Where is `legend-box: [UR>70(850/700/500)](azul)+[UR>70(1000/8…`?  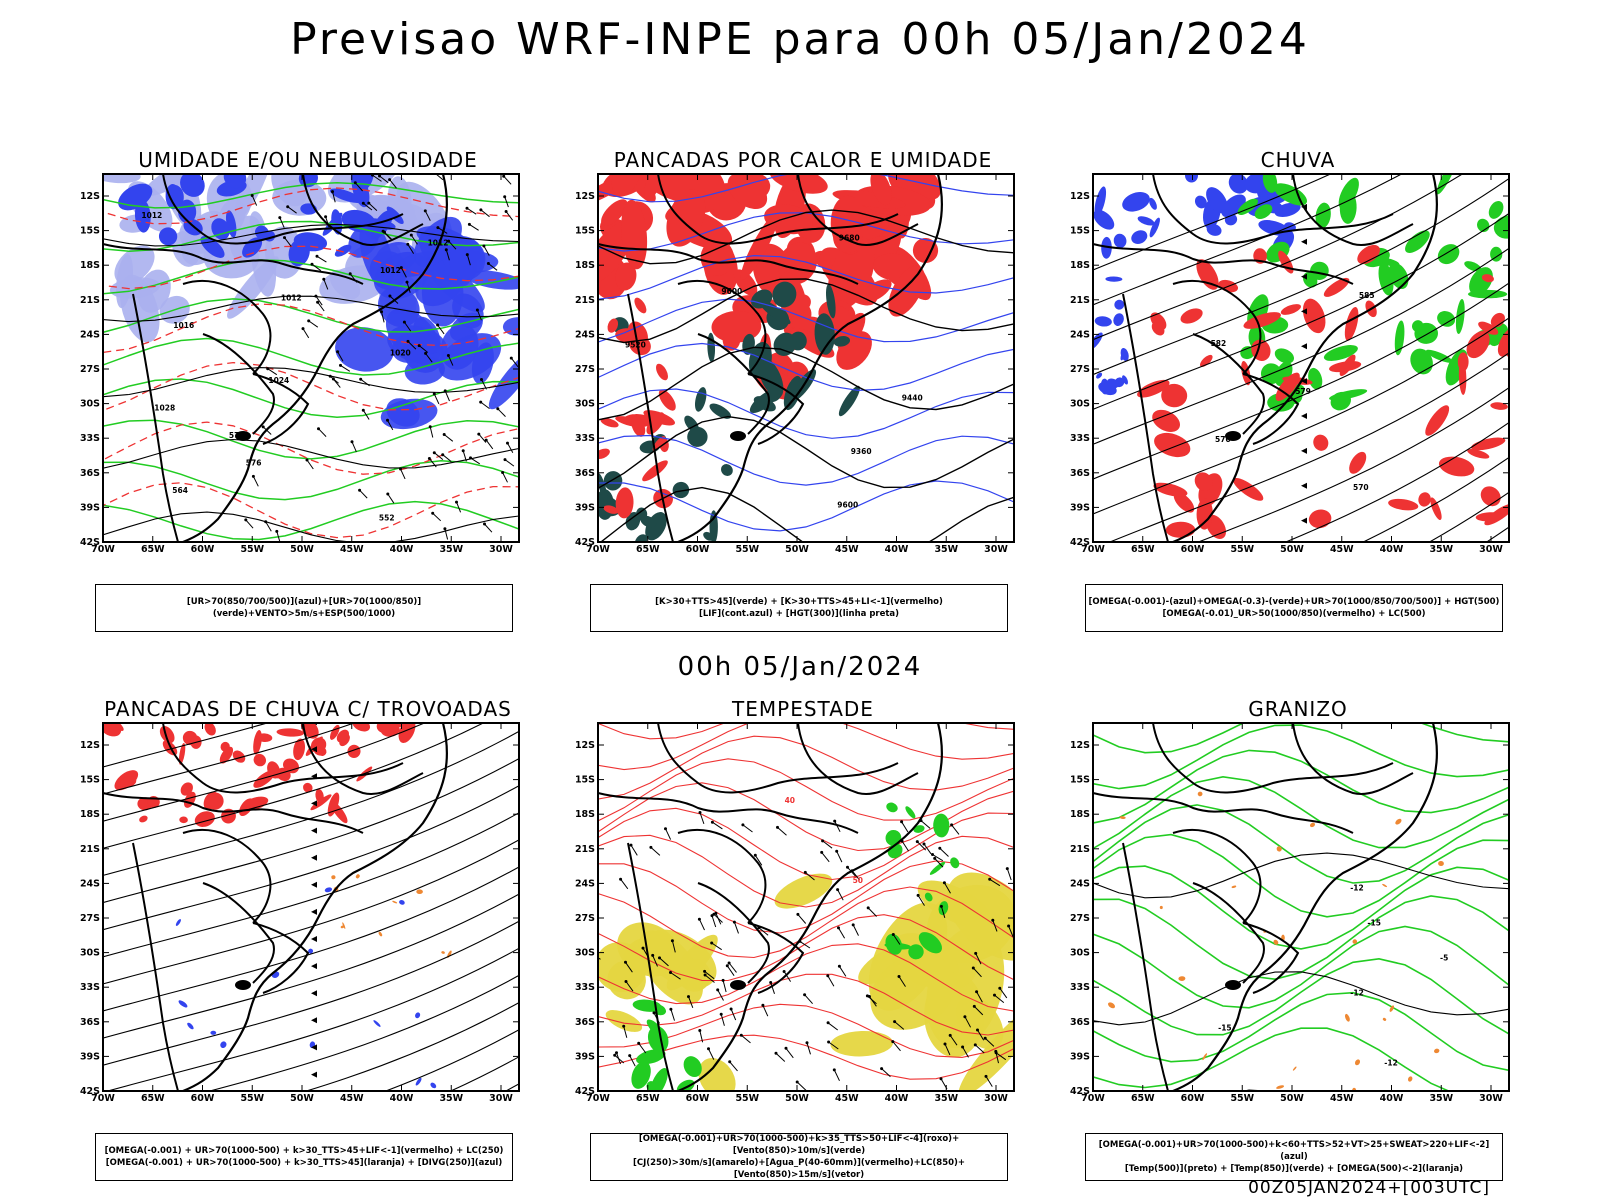 legend-box: [UR>70(850/700/500)](azul)+[UR>70(1000/8… is located at coordinates (304, 608).